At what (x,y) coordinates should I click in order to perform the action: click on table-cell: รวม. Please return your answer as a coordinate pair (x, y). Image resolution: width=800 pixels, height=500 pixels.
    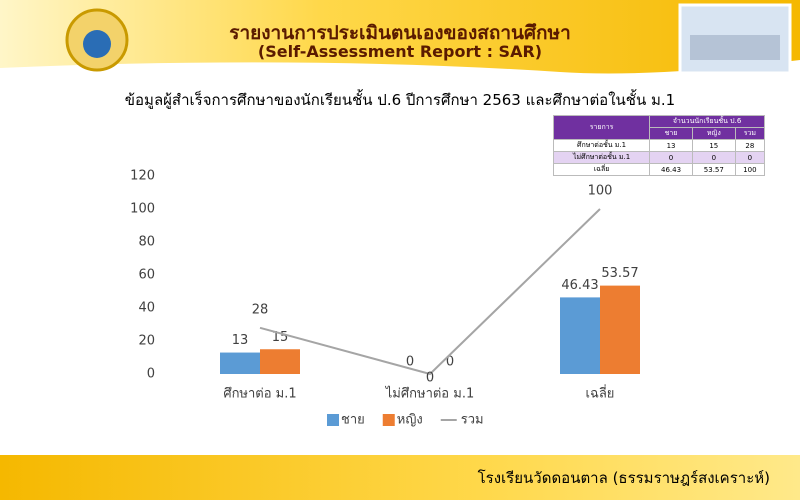
    Looking at the image, I should click on (750, 133).